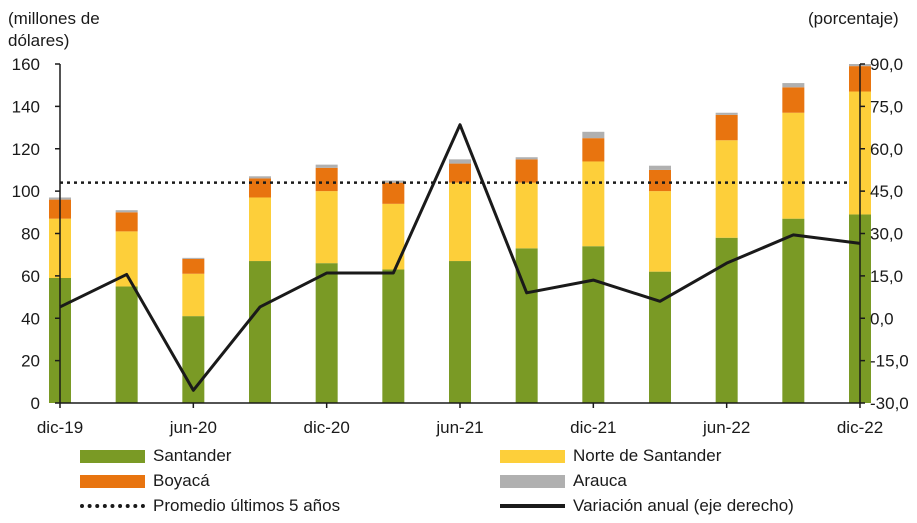 Image resolution: width=917 pixels, height=523 pixels. What do you see at coordinates (886, 191) in the screenshot?
I see `right-tick-label-5: 45,0` at bounding box center [886, 191].